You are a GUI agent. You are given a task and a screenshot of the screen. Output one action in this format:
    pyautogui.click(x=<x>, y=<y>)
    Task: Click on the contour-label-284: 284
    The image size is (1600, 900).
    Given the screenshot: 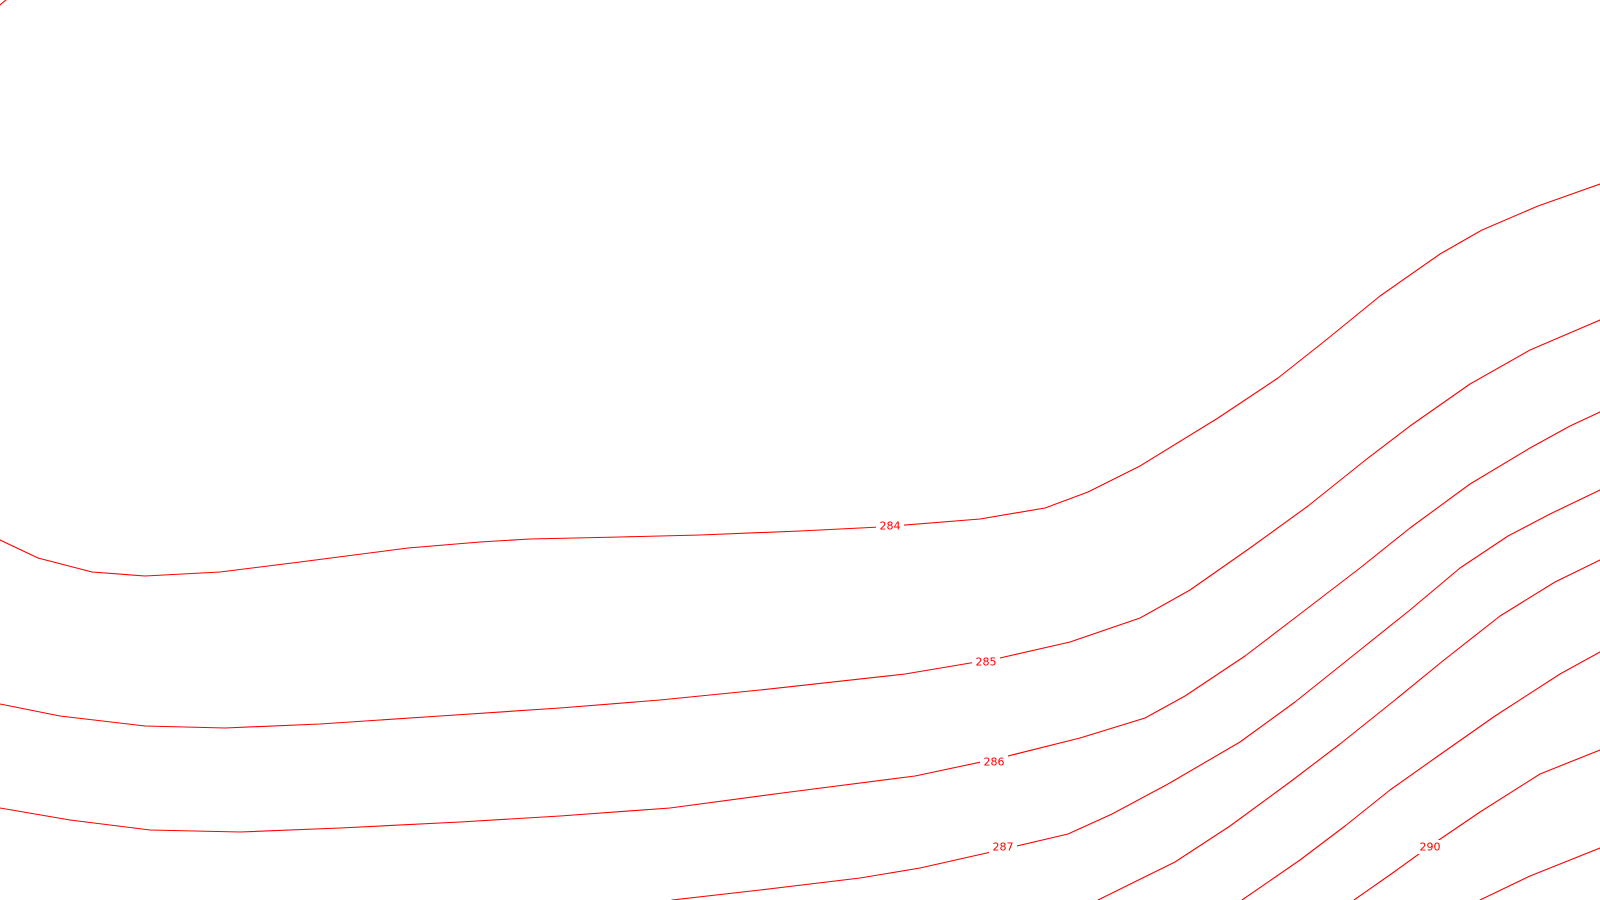 What is the action you would take?
    pyautogui.click(x=890, y=526)
    